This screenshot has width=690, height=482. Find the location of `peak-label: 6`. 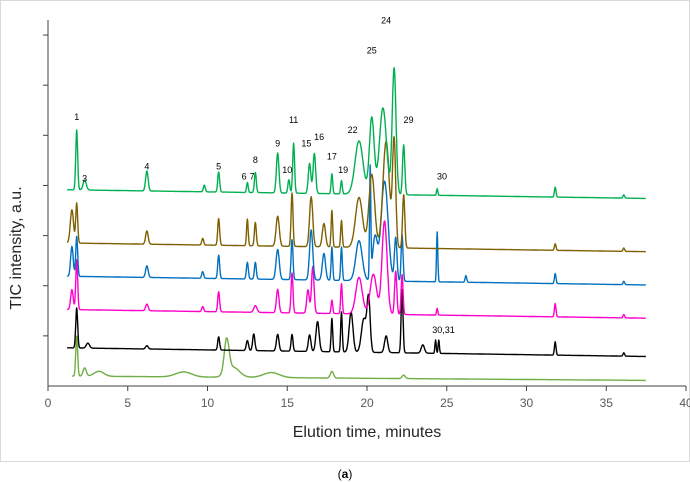

peak-label: 6 is located at coordinates (244, 177).